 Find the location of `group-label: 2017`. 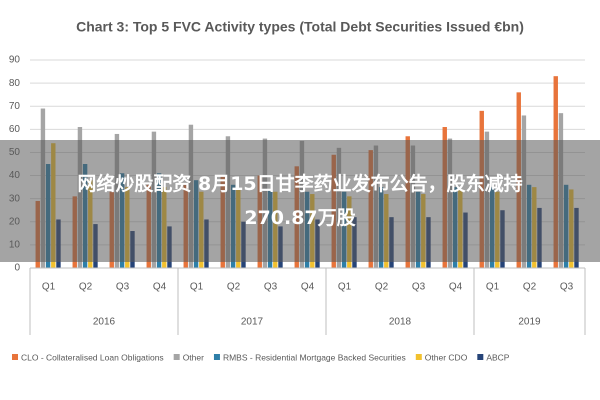

group-label: 2017 is located at coordinates (252, 322).